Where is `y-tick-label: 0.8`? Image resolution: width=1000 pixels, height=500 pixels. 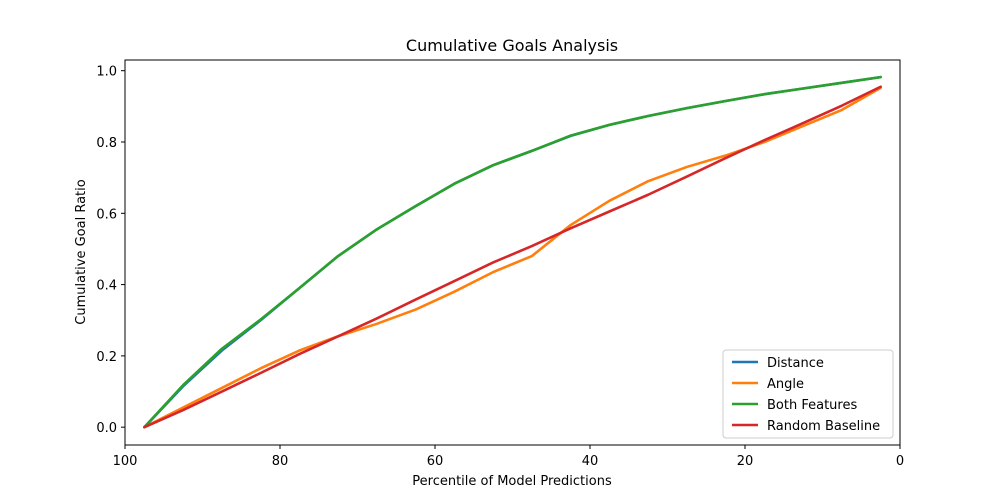
y-tick-label: 0.8 is located at coordinates (106, 143).